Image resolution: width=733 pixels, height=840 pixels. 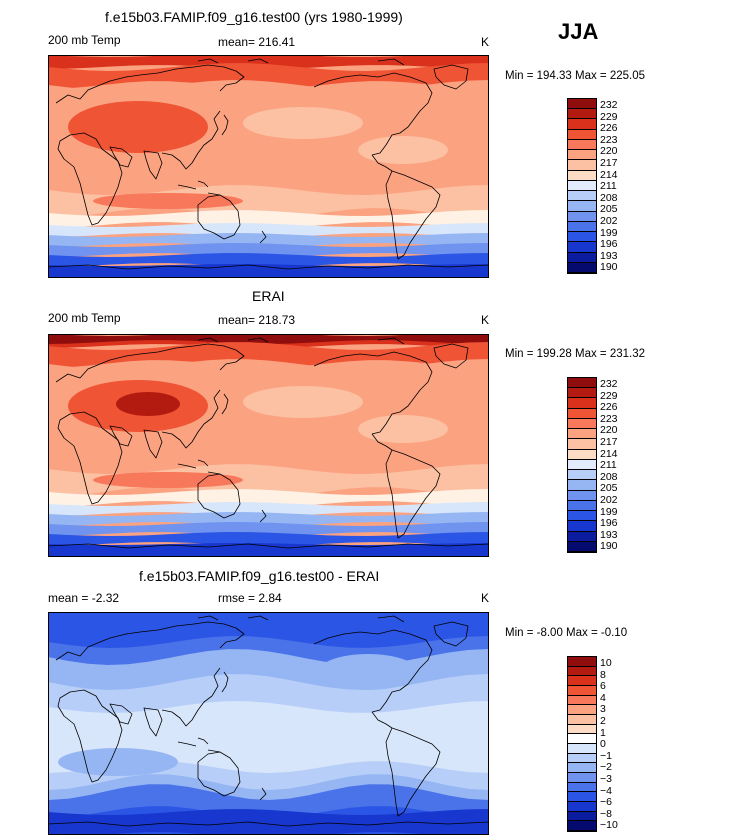 I want to click on colorbar-label: 0, so click(x=603, y=744).